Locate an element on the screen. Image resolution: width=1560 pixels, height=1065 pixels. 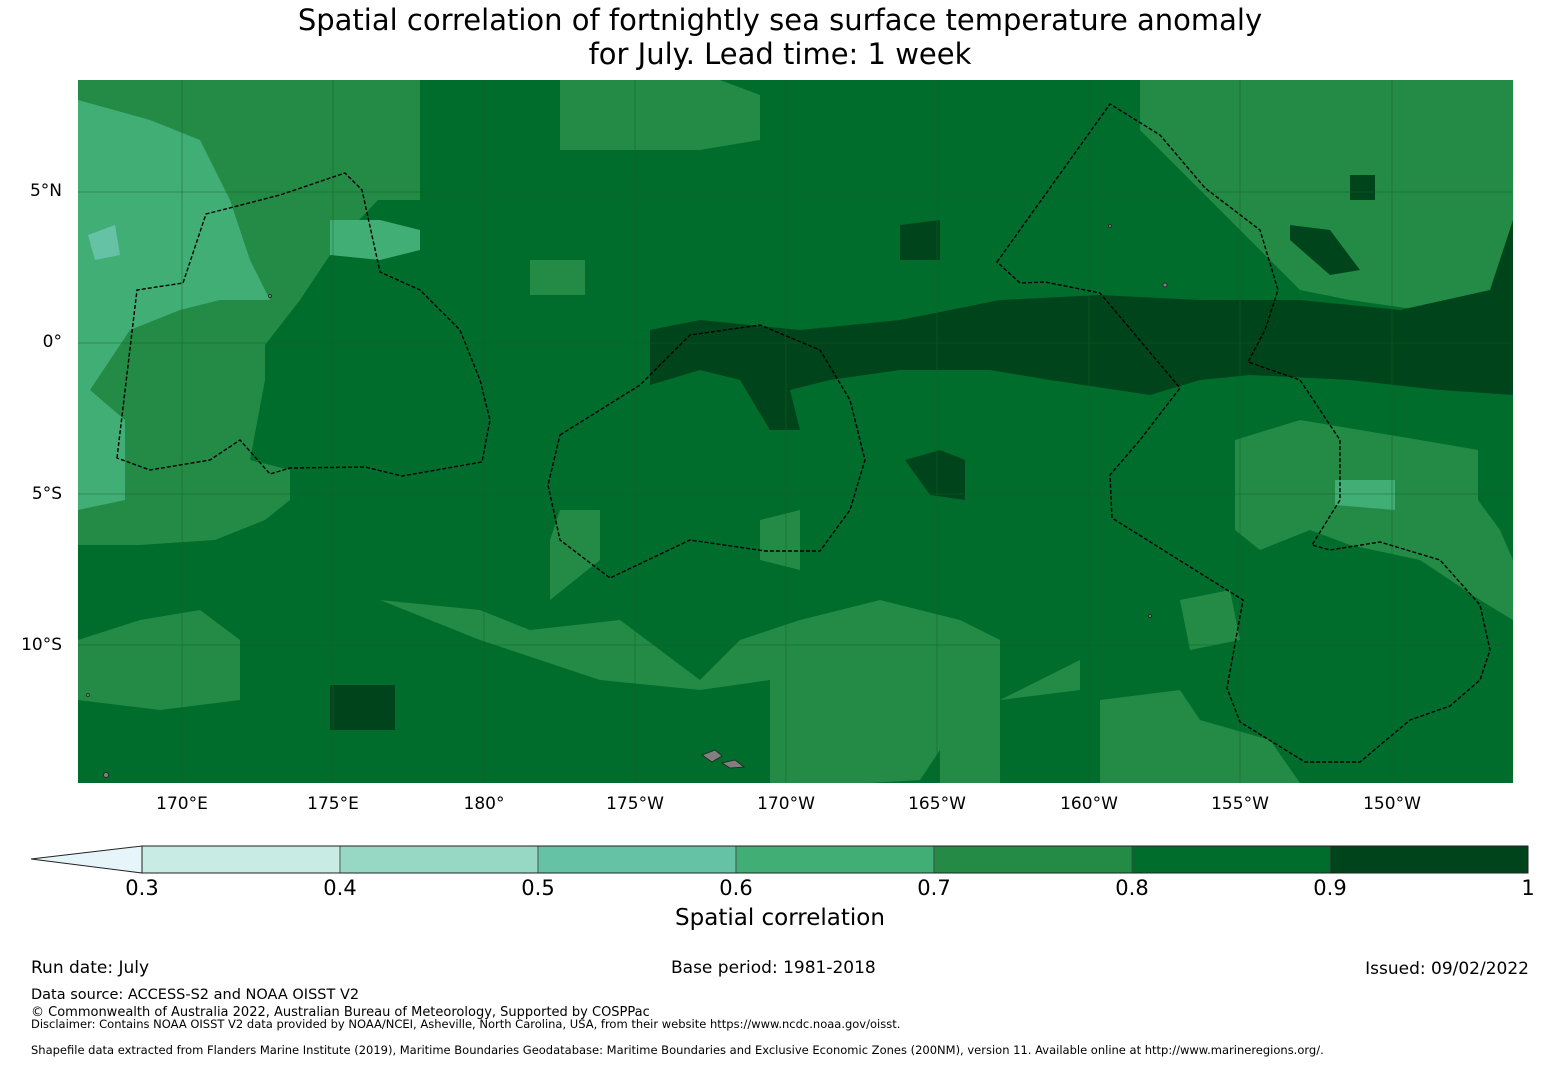
colorbar-tick-0.8: 0.8 is located at coordinates (1132, 888).